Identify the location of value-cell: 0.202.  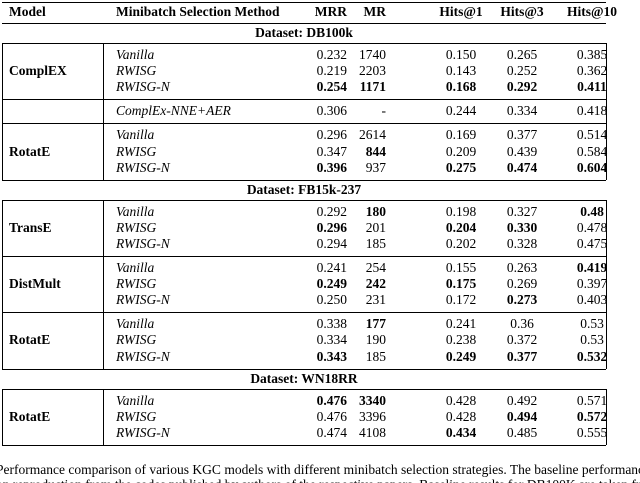
(461, 243).